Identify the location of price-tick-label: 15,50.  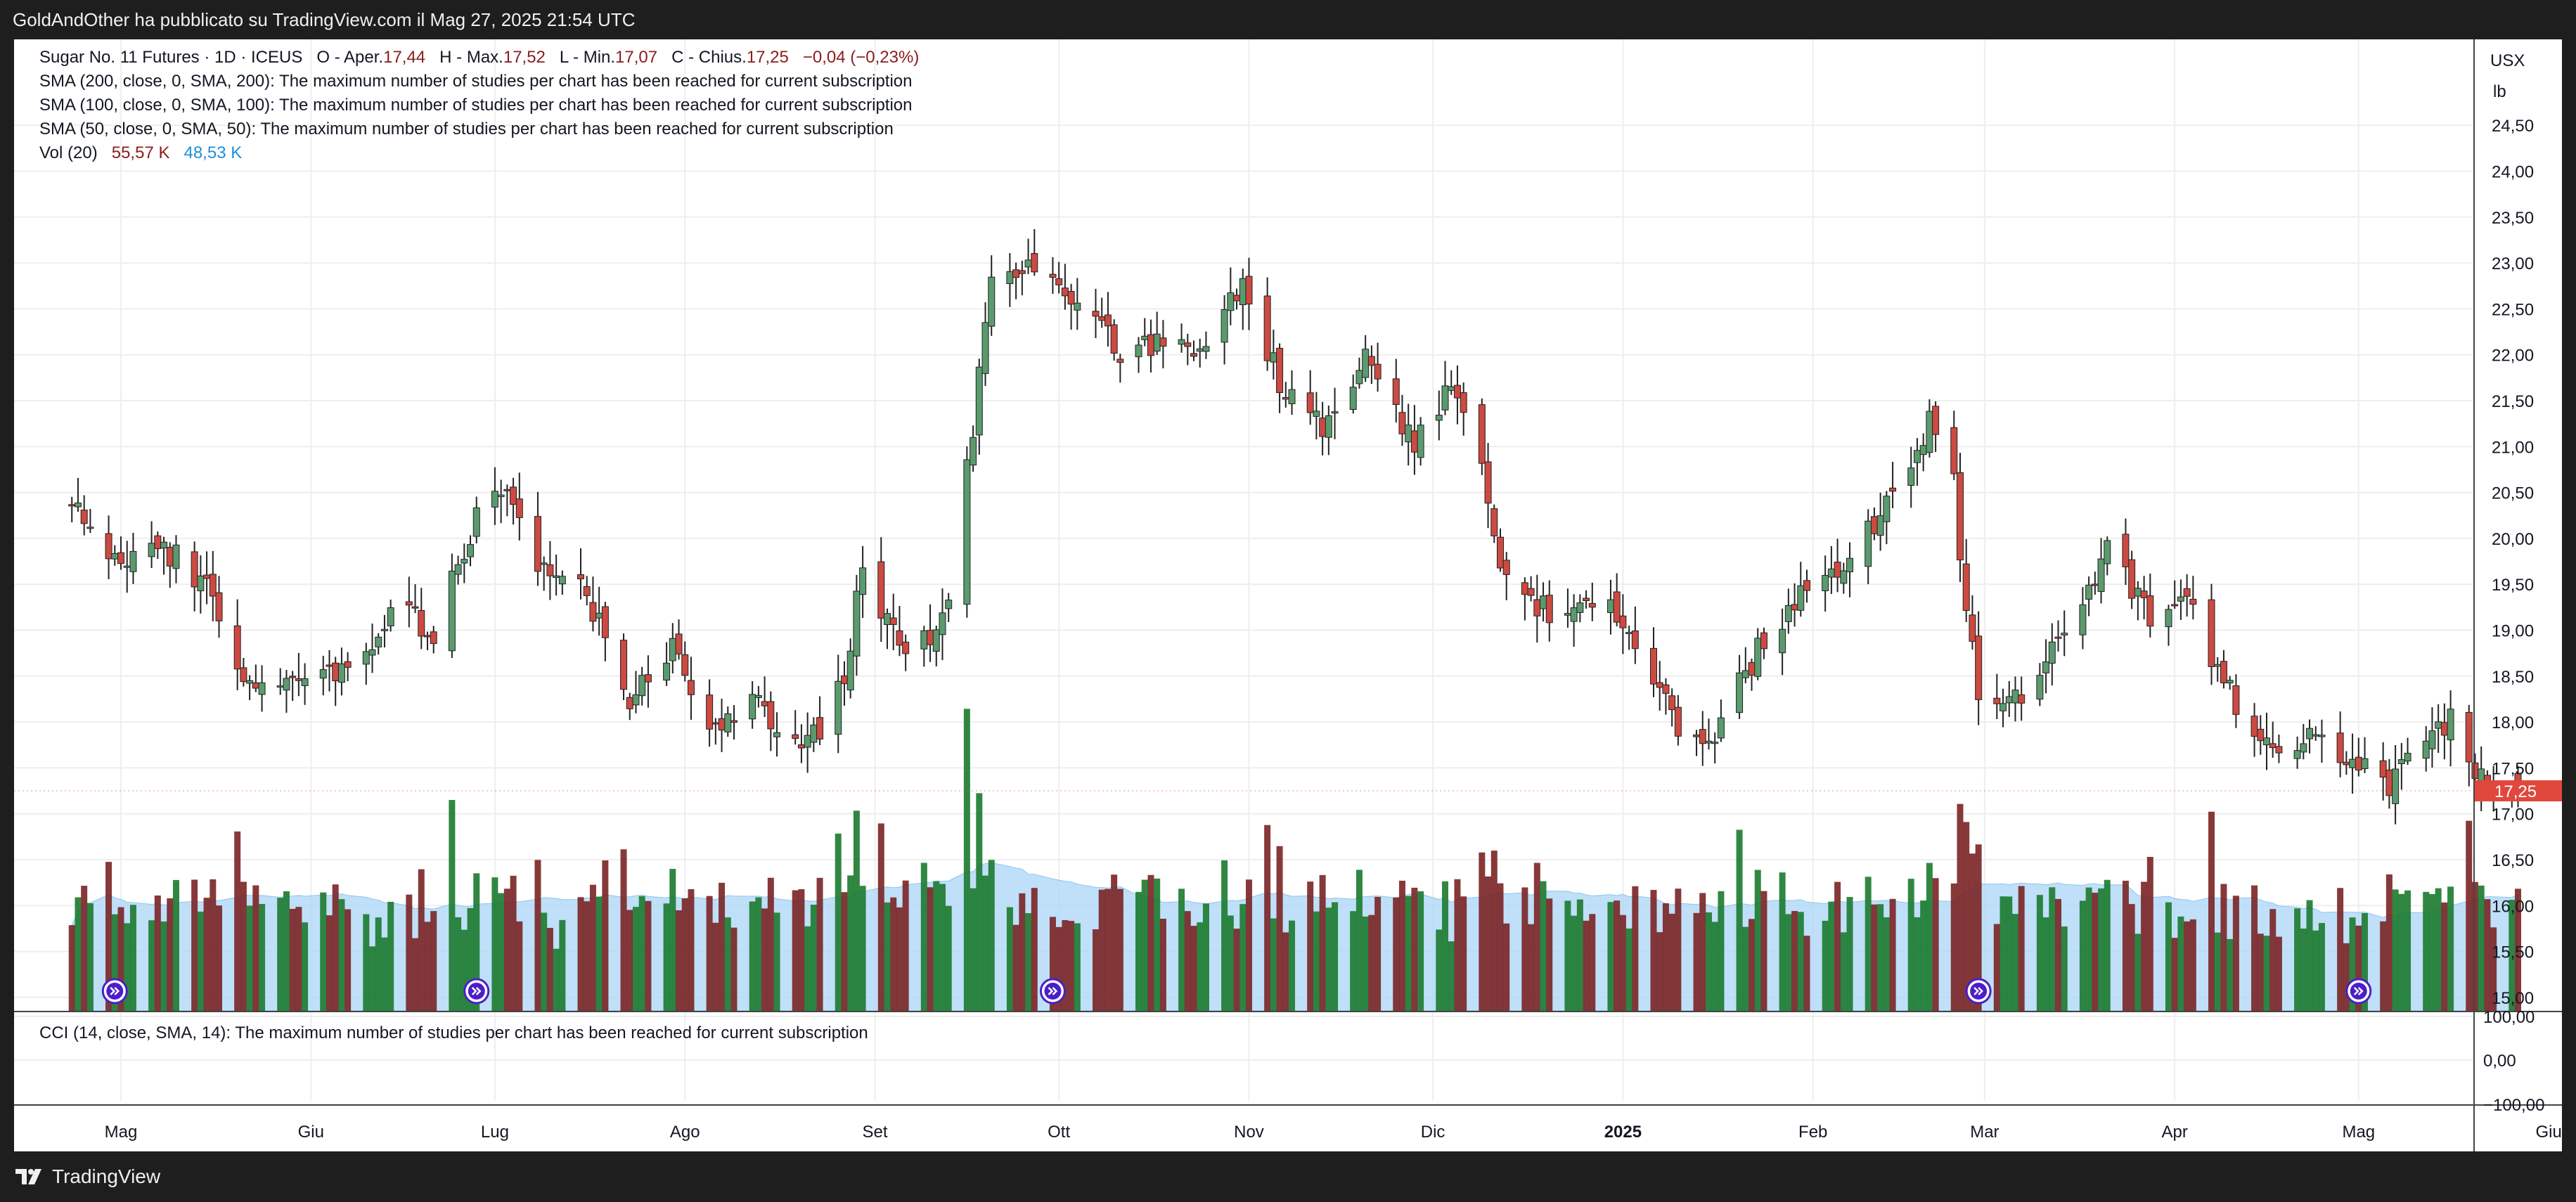
(2513, 953).